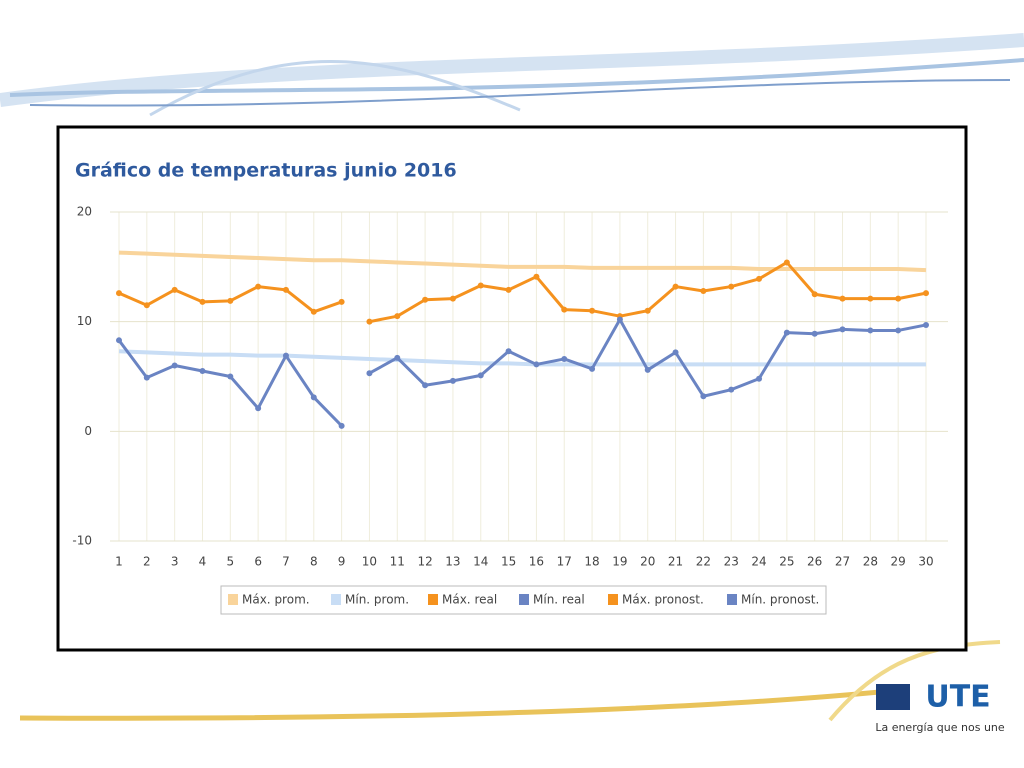 The image size is (1024, 768). Describe the element at coordinates (940, 727) in the screenshot. I see `logo-tagline: La energía que nos une` at that location.